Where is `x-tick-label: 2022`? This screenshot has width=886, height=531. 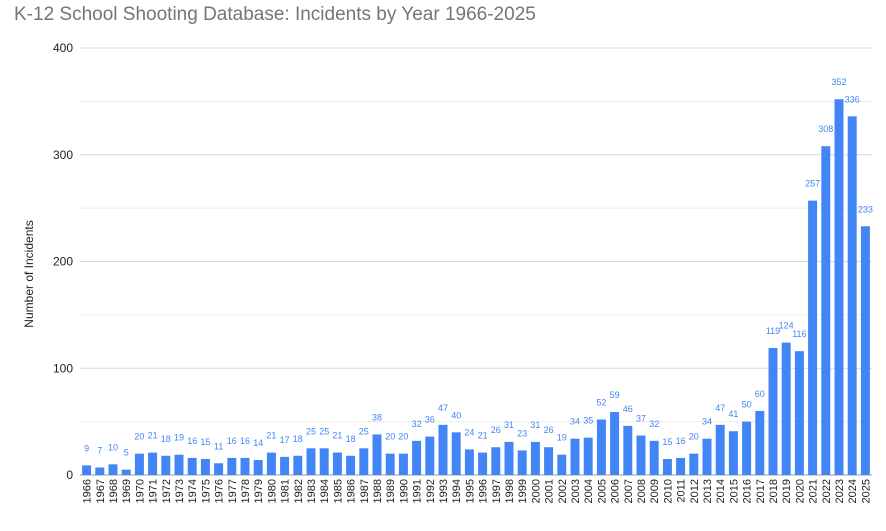 x-tick-label: 2022 is located at coordinates (827, 491).